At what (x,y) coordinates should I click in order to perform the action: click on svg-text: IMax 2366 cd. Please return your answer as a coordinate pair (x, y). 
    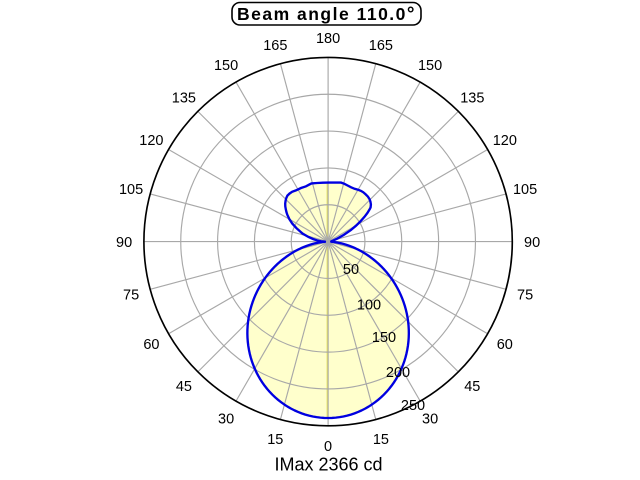
    Looking at the image, I should click on (328, 464).